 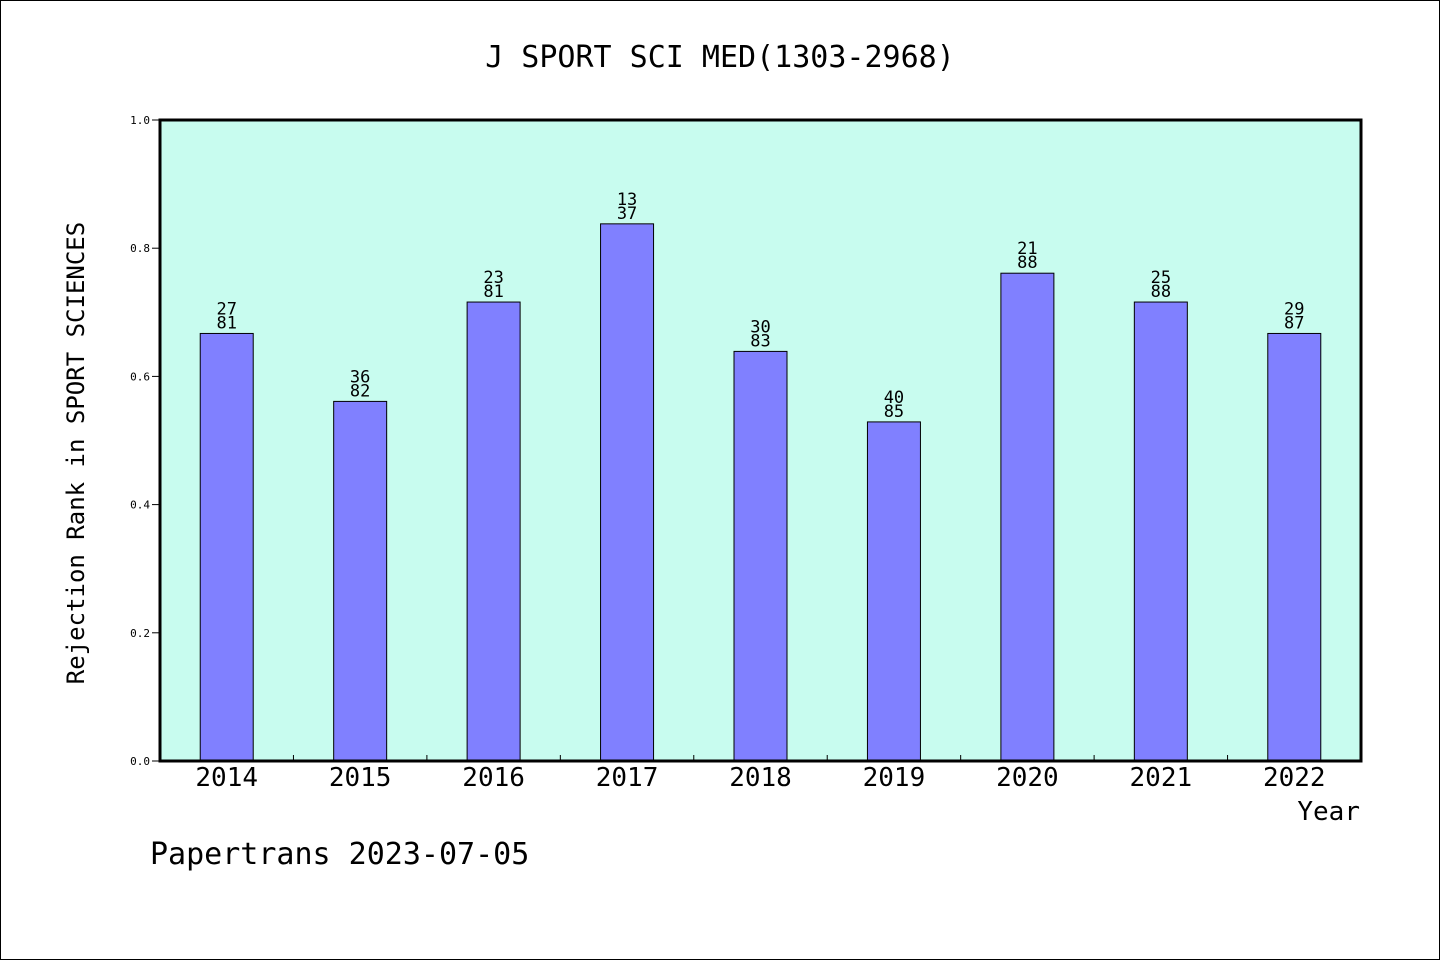 I want to click on bar-2016, so click(x=493, y=531).